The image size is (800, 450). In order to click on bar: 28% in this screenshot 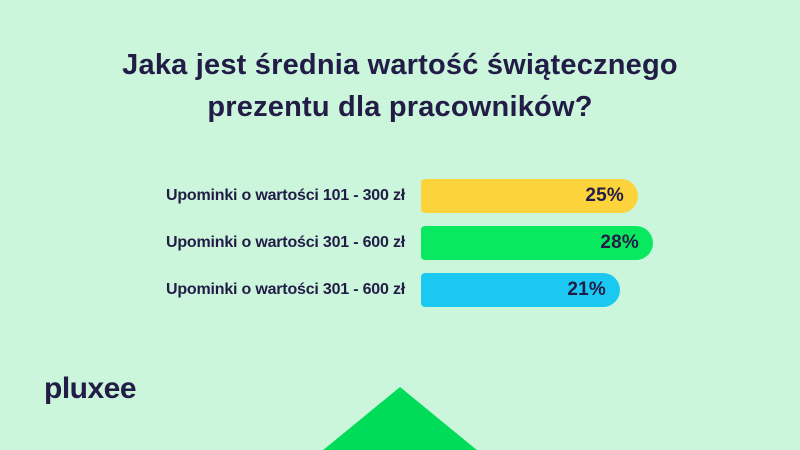, I will do `click(537, 243)`.